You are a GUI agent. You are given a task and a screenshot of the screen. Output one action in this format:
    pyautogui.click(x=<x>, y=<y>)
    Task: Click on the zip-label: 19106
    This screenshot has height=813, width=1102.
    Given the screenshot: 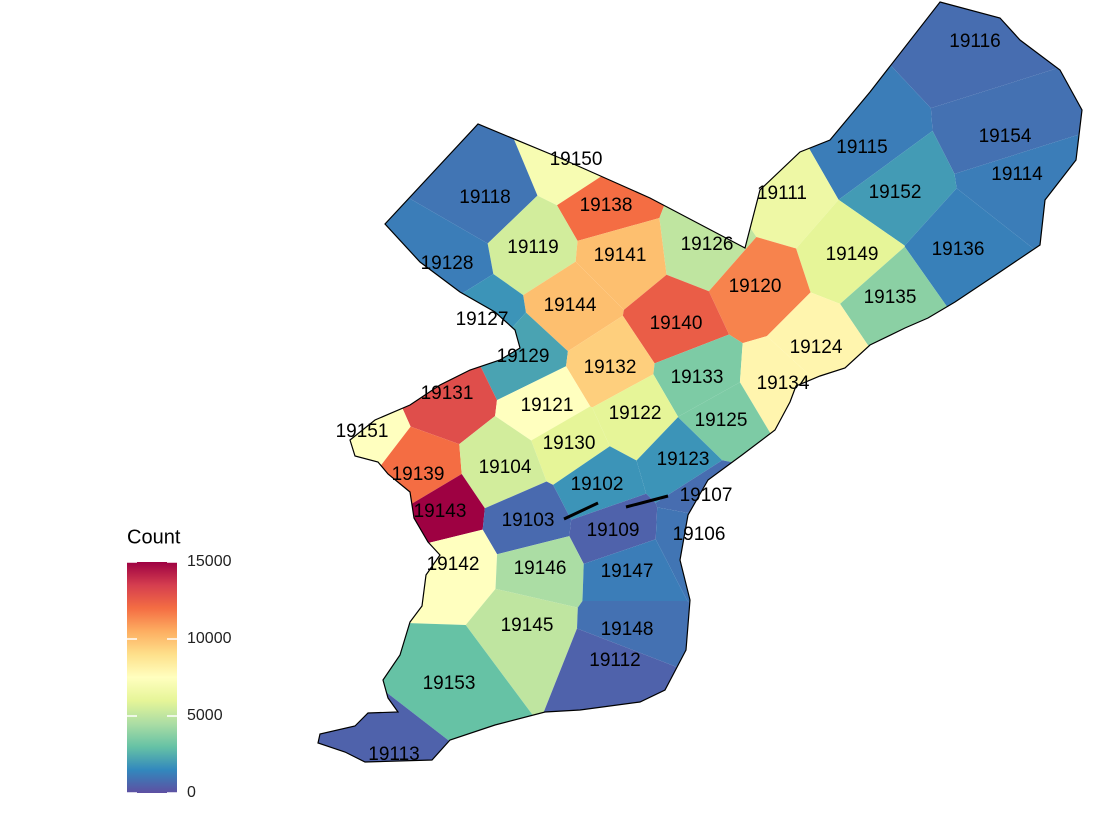 What is the action you would take?
    pyautogui.click(x=699, y=534)
    